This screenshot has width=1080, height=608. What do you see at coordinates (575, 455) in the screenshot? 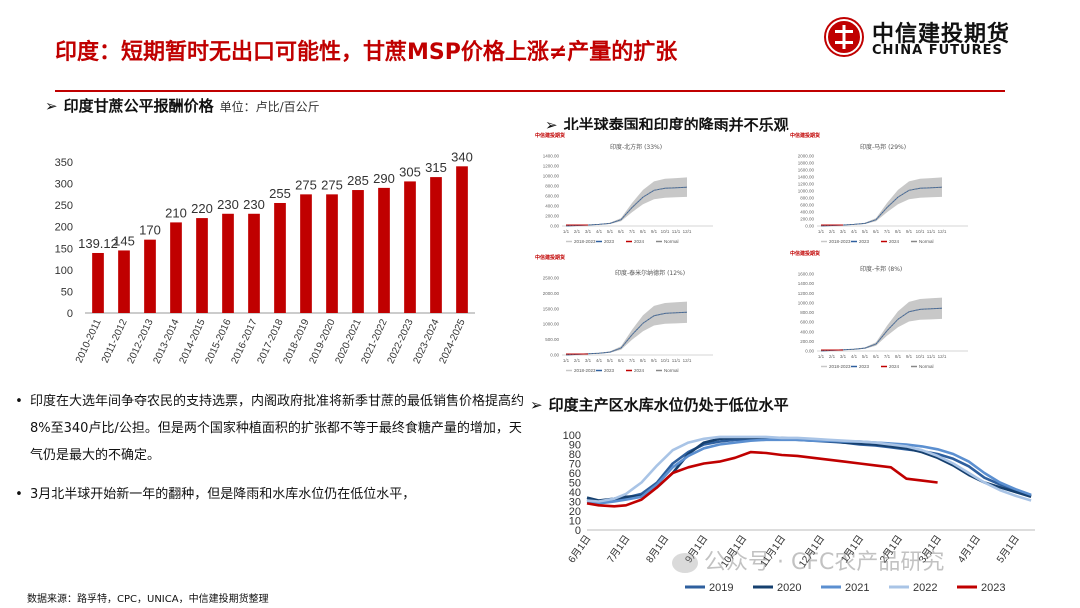
I see `y-tick-label: 80` at bounding box center [575, 455].